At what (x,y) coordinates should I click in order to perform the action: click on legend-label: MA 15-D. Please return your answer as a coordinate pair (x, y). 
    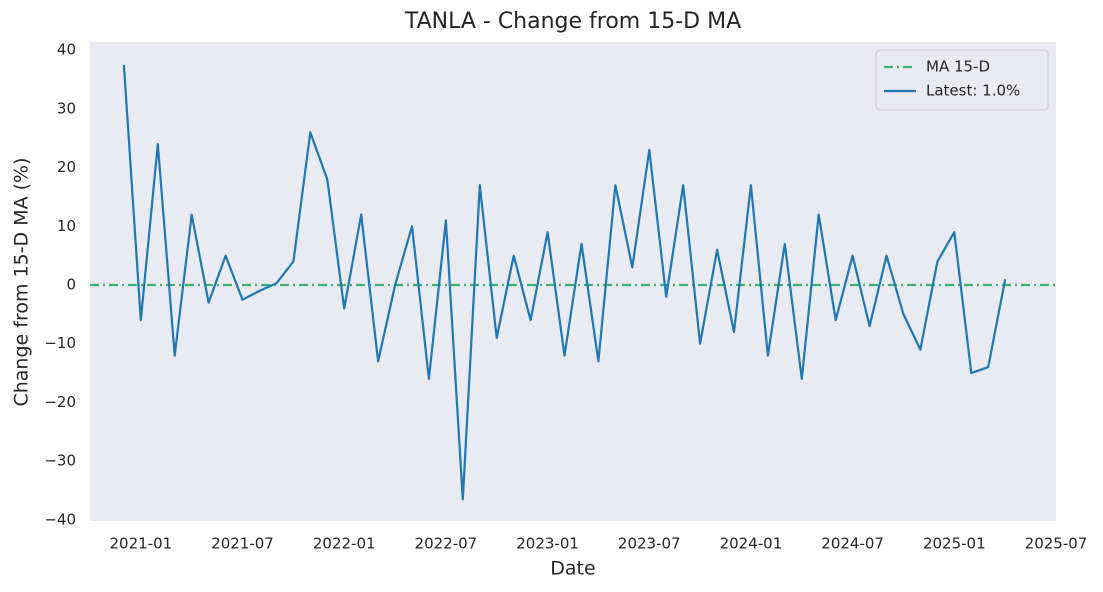
    Looking at the image, I should click on (958, 67).